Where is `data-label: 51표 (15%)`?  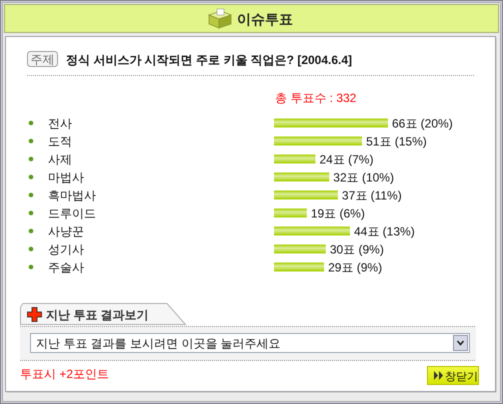
data-label: 51표 (15%) is located at coordinates (396, 141).